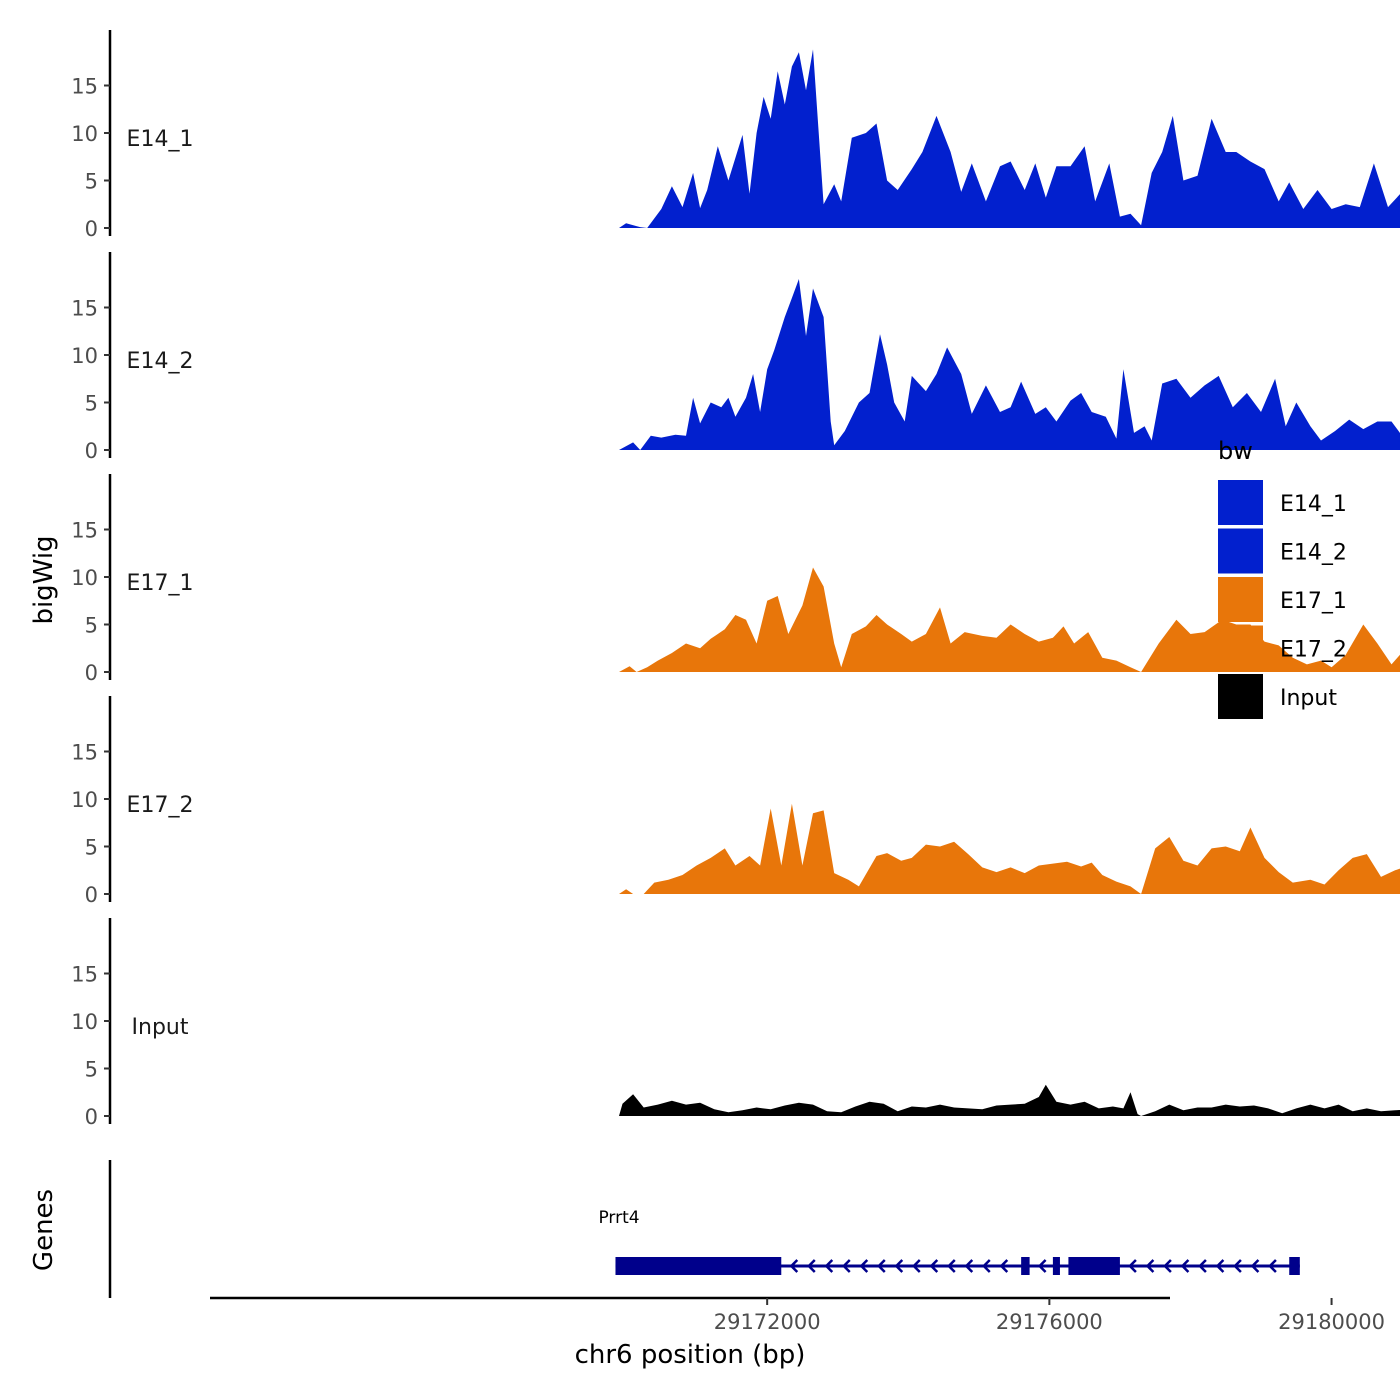 This screenshot has width=1400, height=1400. I want to click on x-tick-label: 29172000, so click(767, 1322).